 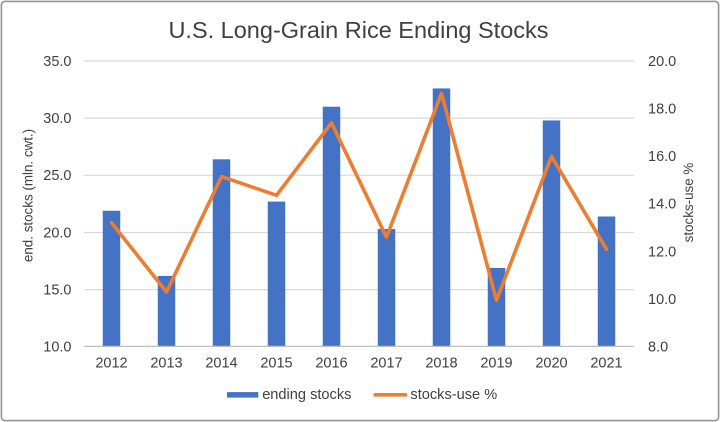 I want to click on svg-text: 2018, so click(x=441, y=363).